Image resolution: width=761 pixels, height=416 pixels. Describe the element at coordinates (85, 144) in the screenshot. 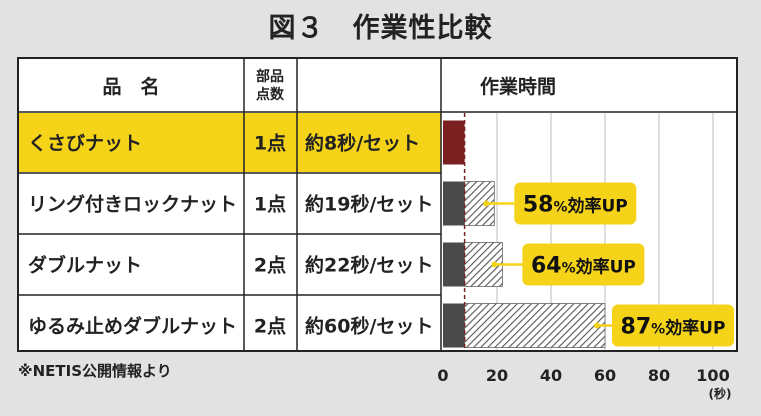

I see `row-name: くさびナット` at that location.